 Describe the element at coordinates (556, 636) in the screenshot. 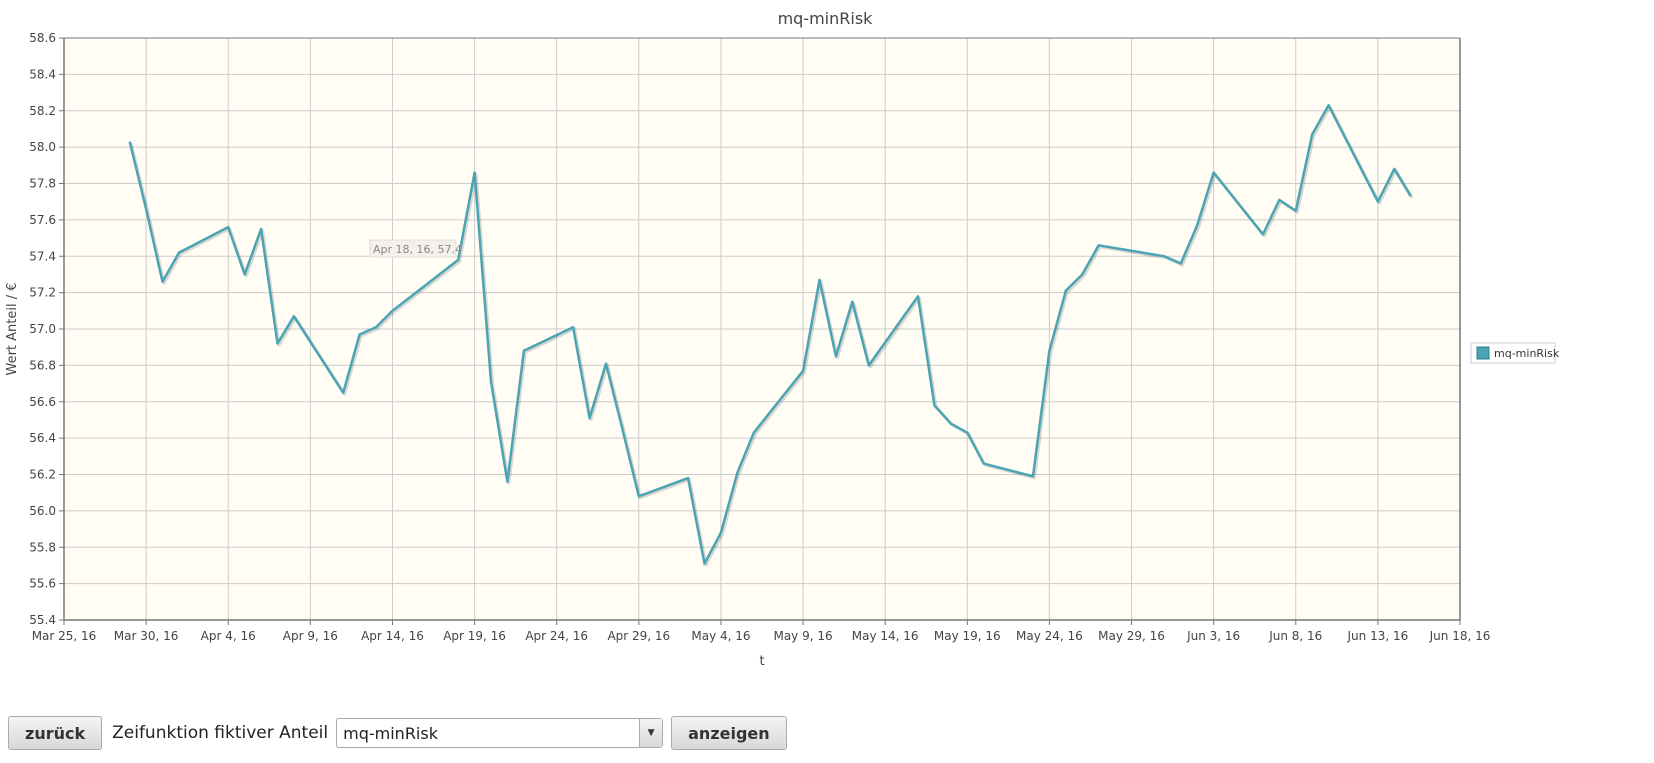

I see `x-tick-label: Apr 24, 16` at that location.